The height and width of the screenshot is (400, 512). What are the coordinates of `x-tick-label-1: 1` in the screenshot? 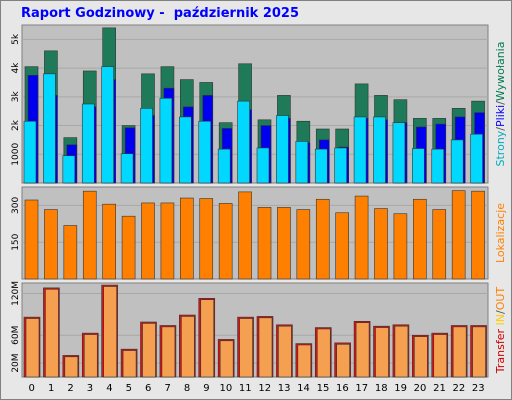 It's located at (51, 388).